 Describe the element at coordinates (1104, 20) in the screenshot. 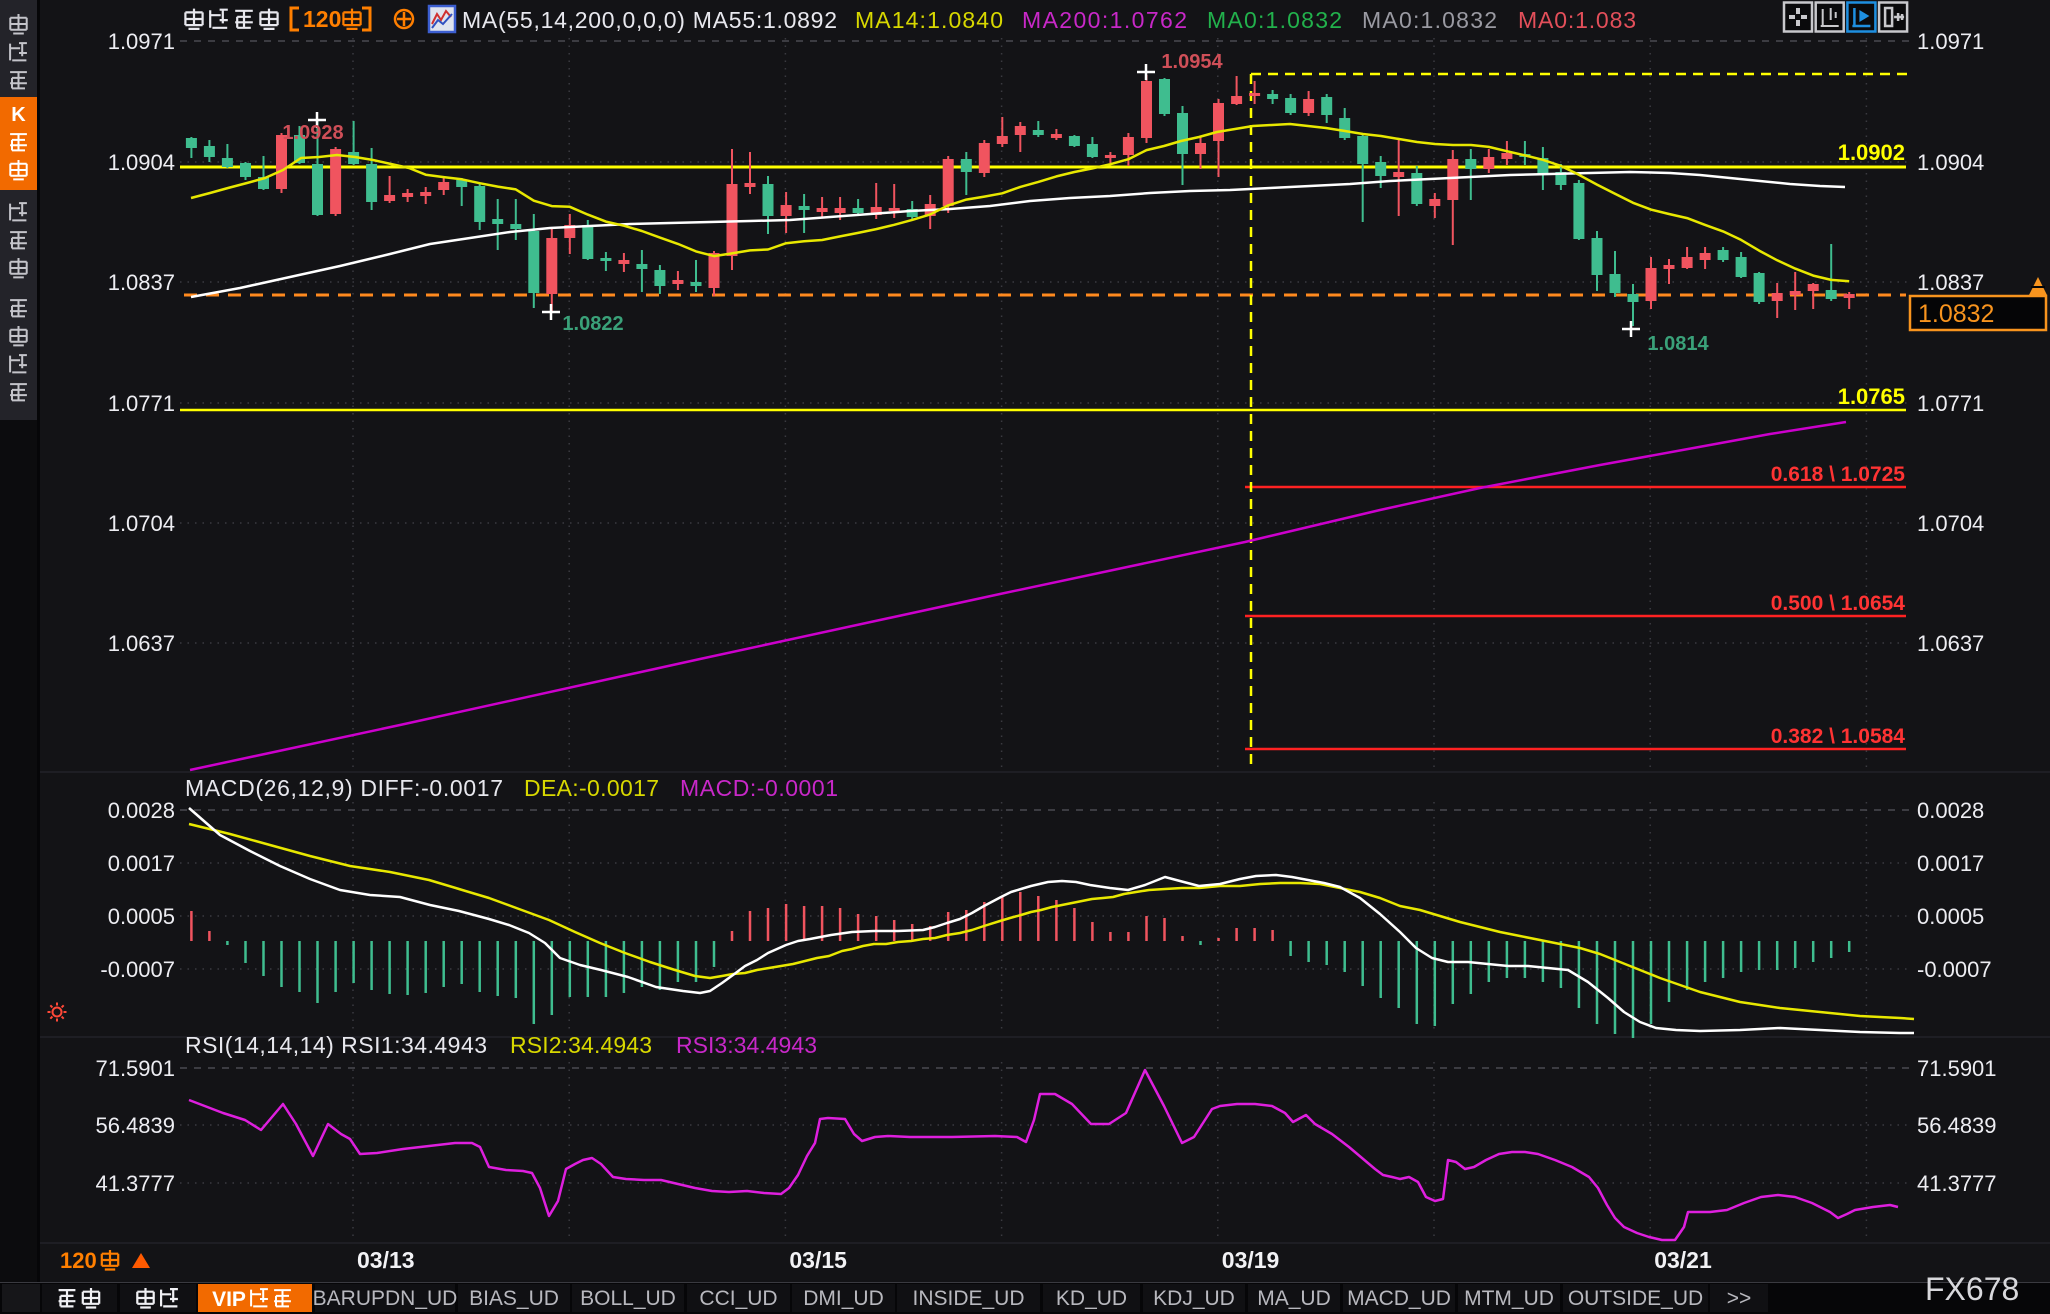

I see `svg-text: MA200:1.0762` at that location.